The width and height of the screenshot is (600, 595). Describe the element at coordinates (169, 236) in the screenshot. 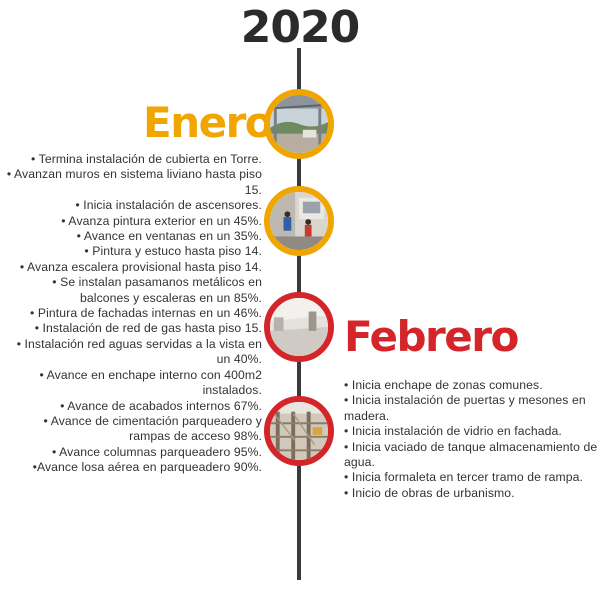

I see `activity-item: • Avance en ventanas en un 35%.` at that location.